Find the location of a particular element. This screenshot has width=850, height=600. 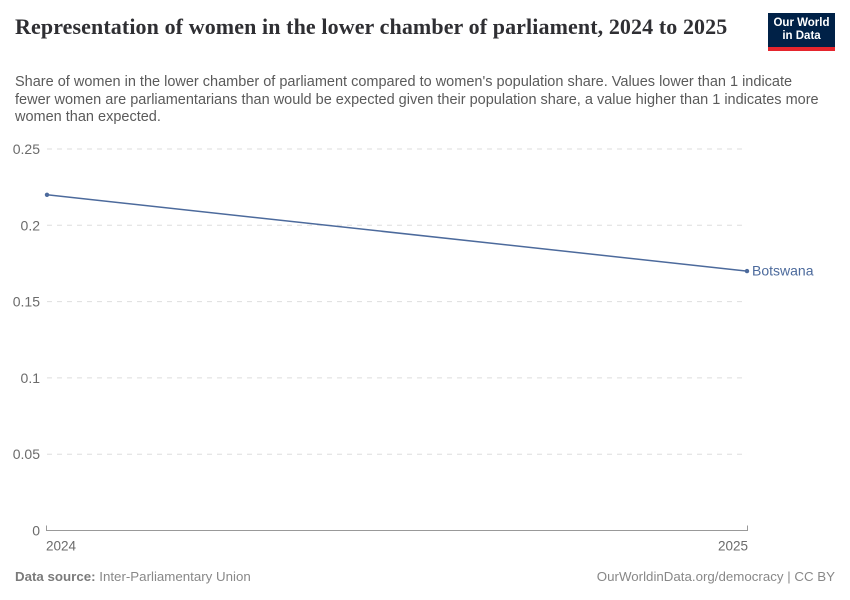

owid-logo-line2: in Data is located at coordinates (801, 36).